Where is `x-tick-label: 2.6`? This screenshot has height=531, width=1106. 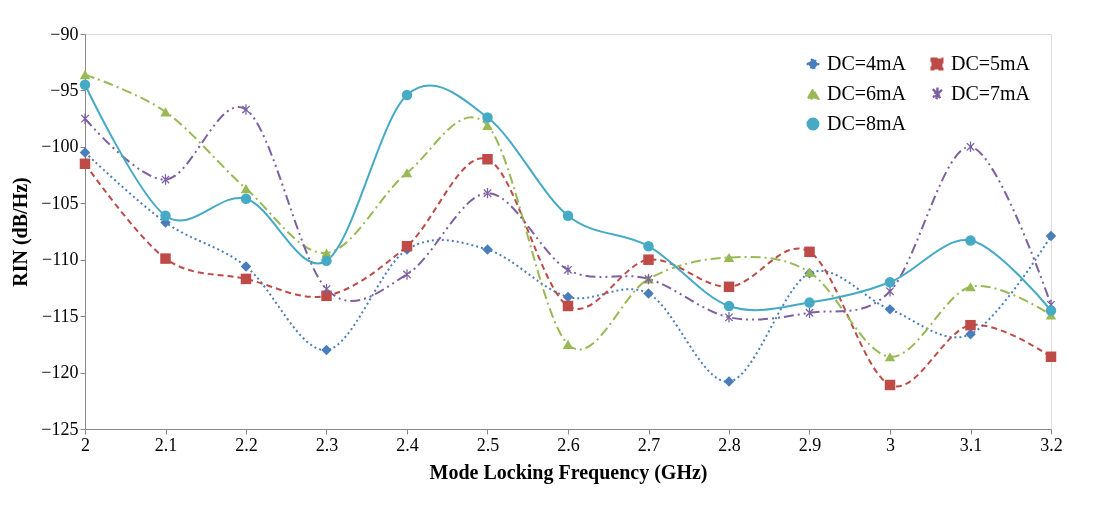
x-tick-label: 2.6 is located at coordinates (568, 444).